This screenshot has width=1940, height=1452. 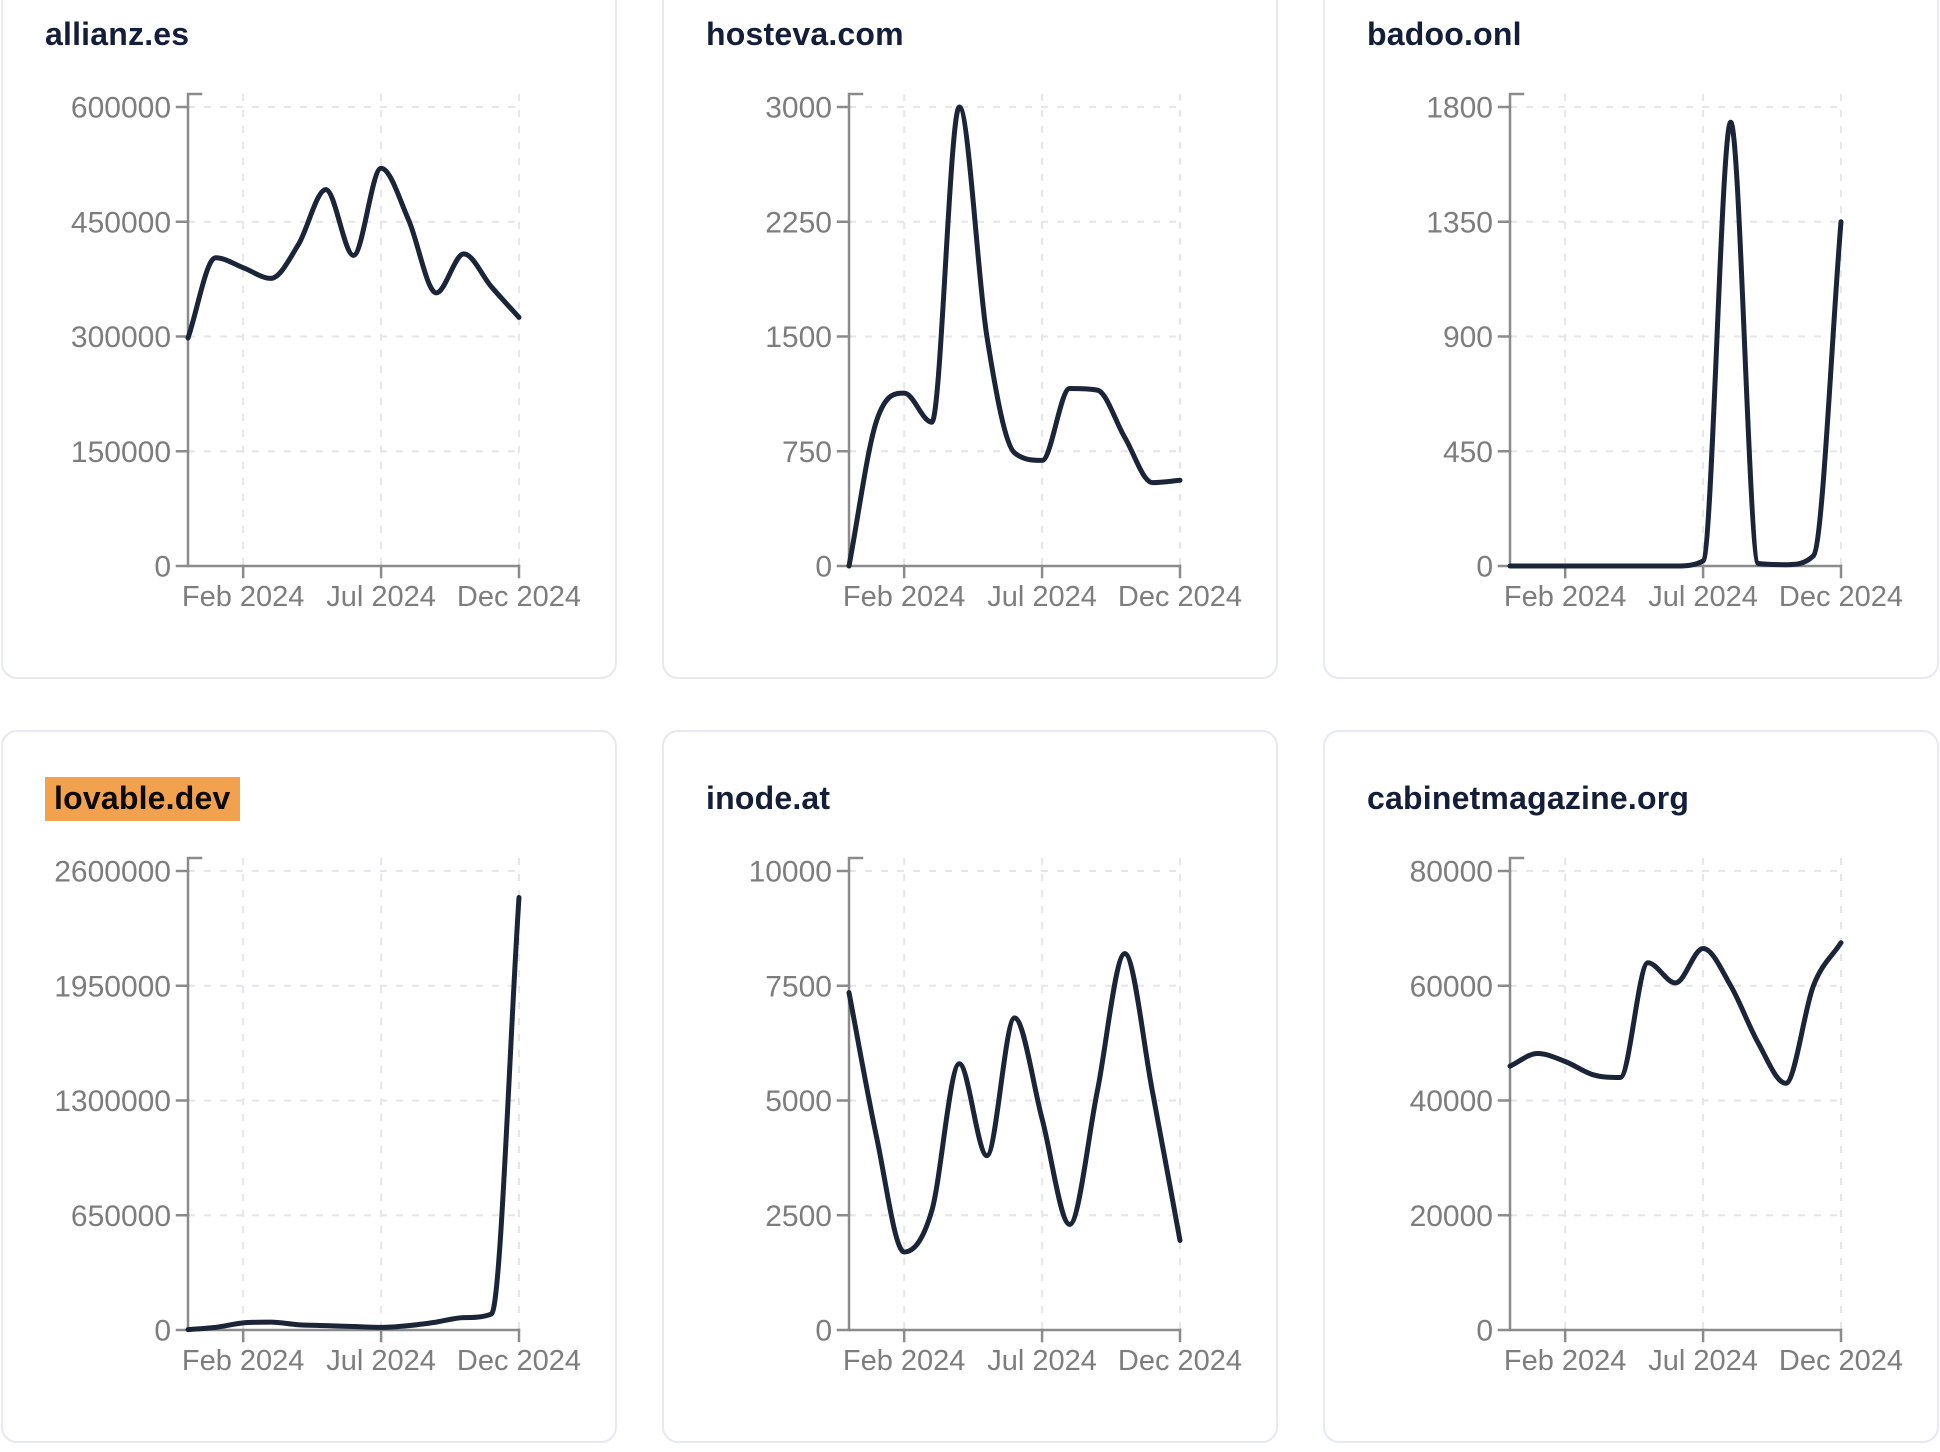 I want to click on chart-title: badoo.onl, so click(x=1444, y=34).